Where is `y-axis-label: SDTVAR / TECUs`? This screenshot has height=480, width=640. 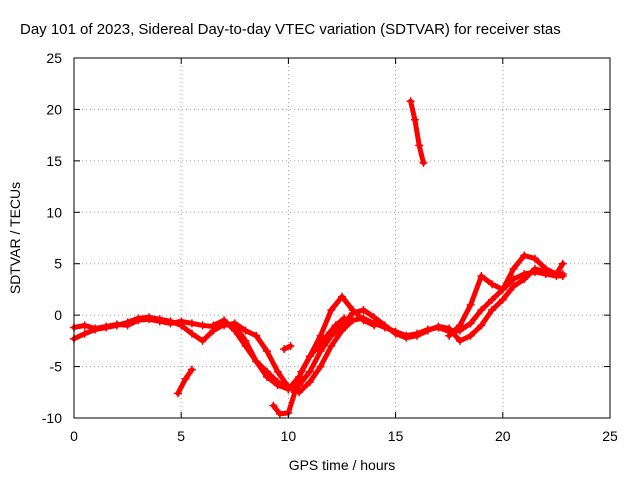 y-axis-label: SDTVAR / TECUs is located at coordinates (15, 238).